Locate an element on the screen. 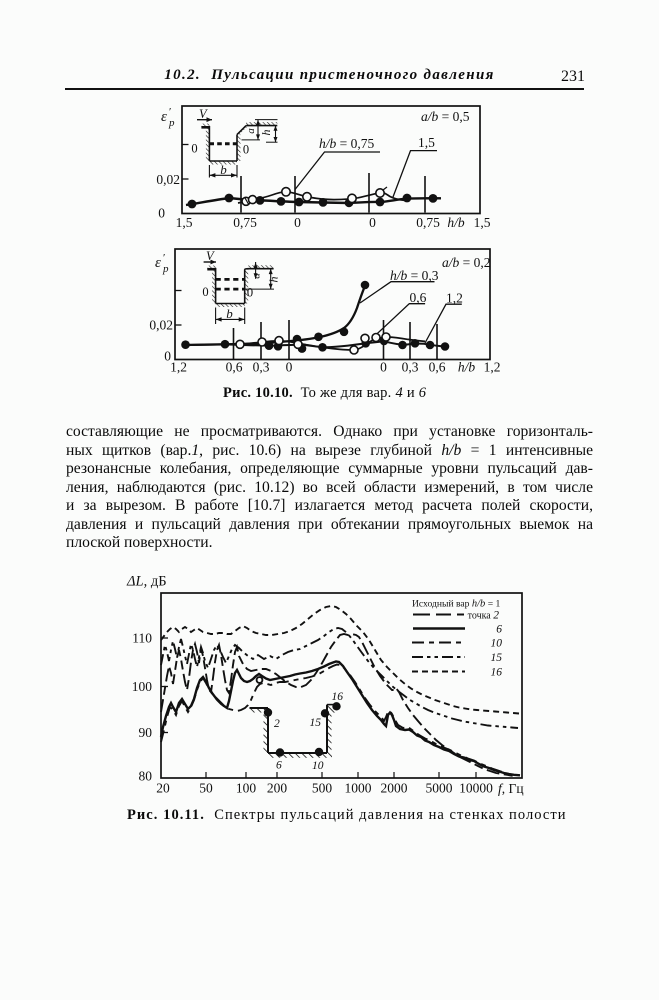 This screenshot has height=1000, width=659. svg-text: 2000 is located at coordinates (394, 788).